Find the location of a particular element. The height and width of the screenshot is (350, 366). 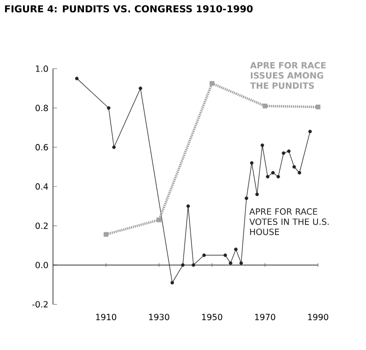

x-tick-label: 1970 is located at coordinates (265, 317).